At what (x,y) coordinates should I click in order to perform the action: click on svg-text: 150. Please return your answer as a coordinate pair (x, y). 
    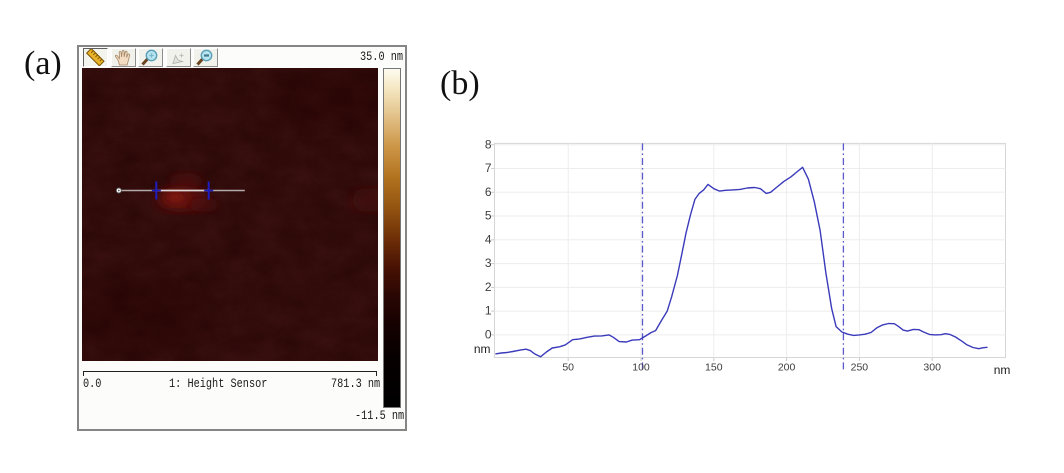
    Looking at the image, I should click on (714, 368).